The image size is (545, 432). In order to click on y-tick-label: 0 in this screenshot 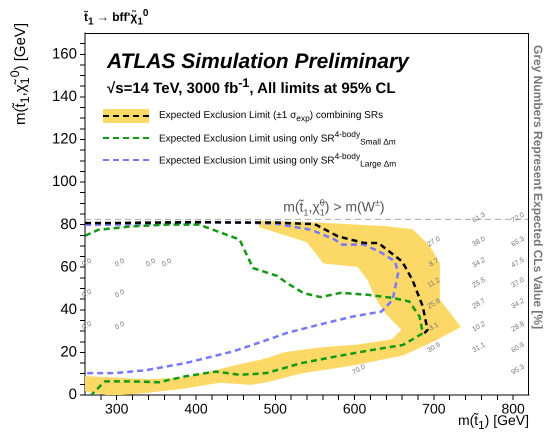, I will do `click(72, 395)`.